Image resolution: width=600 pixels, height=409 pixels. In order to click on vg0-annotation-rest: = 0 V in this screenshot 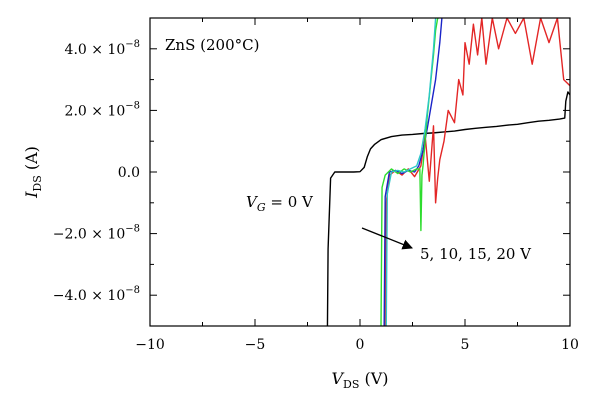, I will do `click(290, 202)`.